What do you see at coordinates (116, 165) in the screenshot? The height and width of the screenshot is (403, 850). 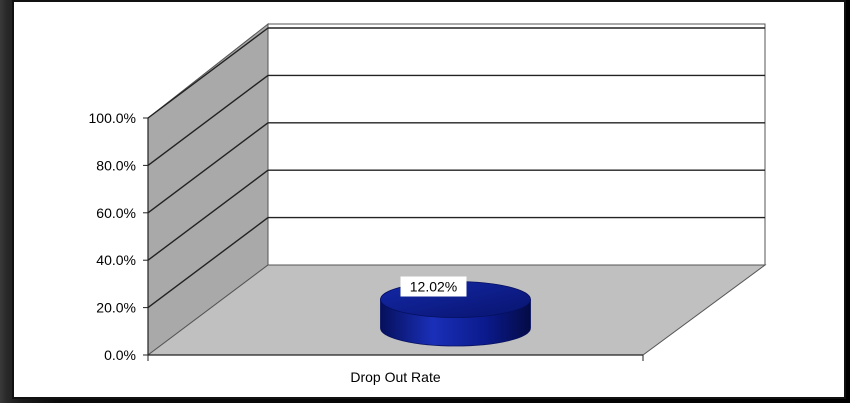 I see `y-tick-label: 80.0%` at bounding box center [116, 165].